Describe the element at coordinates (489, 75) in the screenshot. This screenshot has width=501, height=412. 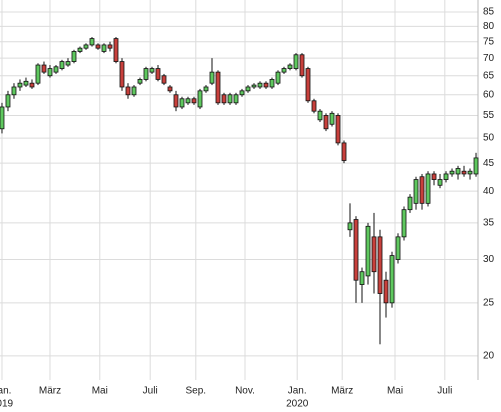
I see `y-tick-label: 65` at that location.